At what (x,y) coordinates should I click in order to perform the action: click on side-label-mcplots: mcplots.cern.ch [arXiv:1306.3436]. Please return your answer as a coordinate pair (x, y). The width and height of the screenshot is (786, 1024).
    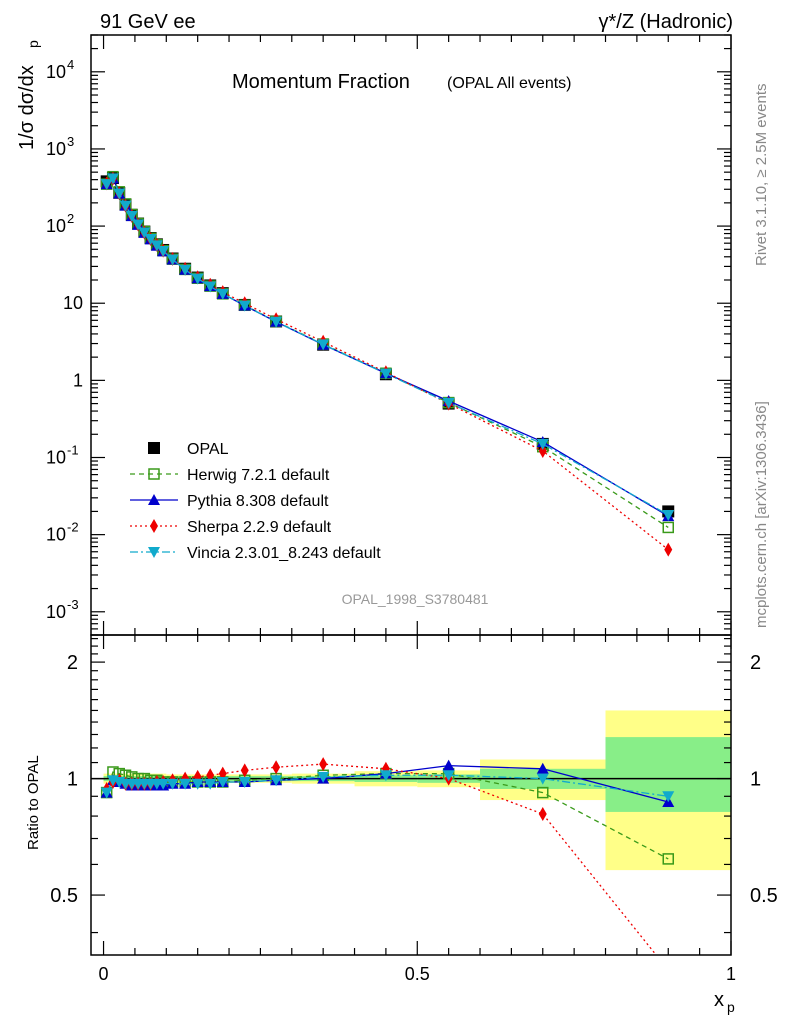
    Looking at the image, I should click on (761, 514).